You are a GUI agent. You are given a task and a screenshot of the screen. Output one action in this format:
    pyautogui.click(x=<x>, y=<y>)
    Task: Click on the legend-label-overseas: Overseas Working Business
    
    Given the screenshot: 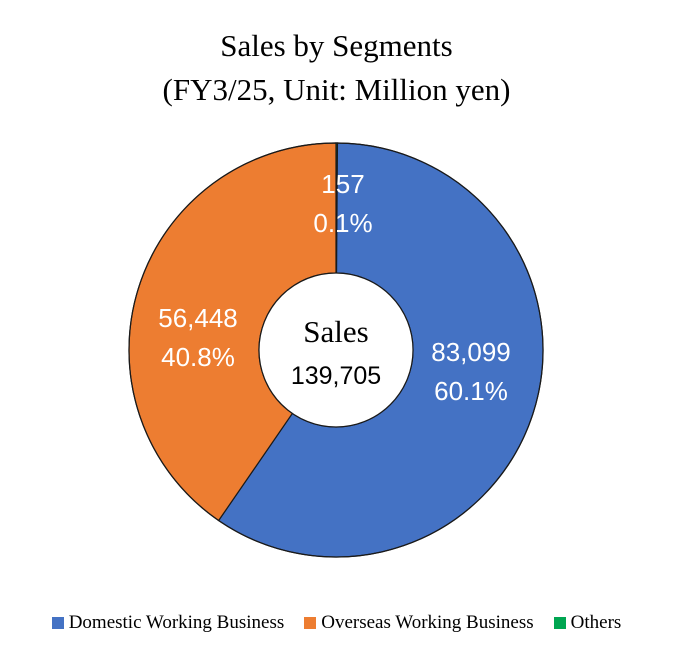 What is the action you would take?
    pyautogui.click(x=427, y=622)
    